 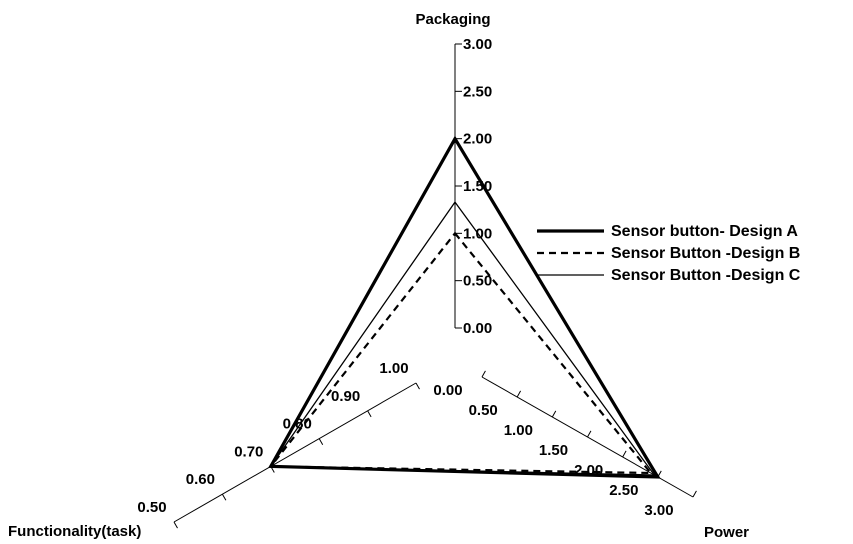 What do you see at coordinates (248, 451) in the screenshot?
I see `tick-label: 0.70` at bounding box center [248, 451].